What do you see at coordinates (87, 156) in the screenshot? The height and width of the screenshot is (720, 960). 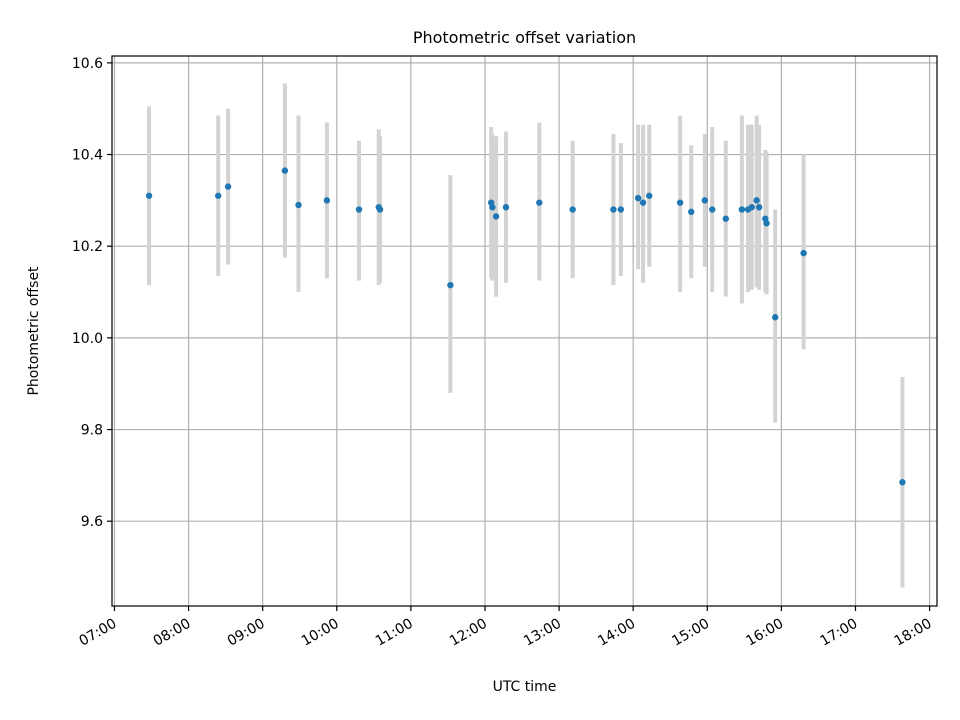 I see `y-tick-label: 10.4` at bounding box center [87, 156].